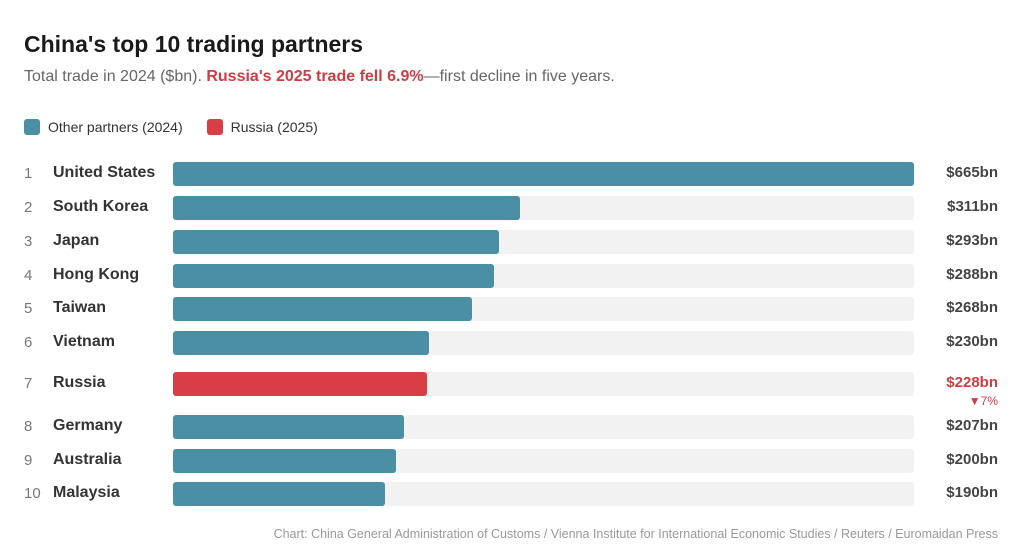 This screenshot has width=1024, height=547. I want to click on category-label: Germany, so click(88, 425).